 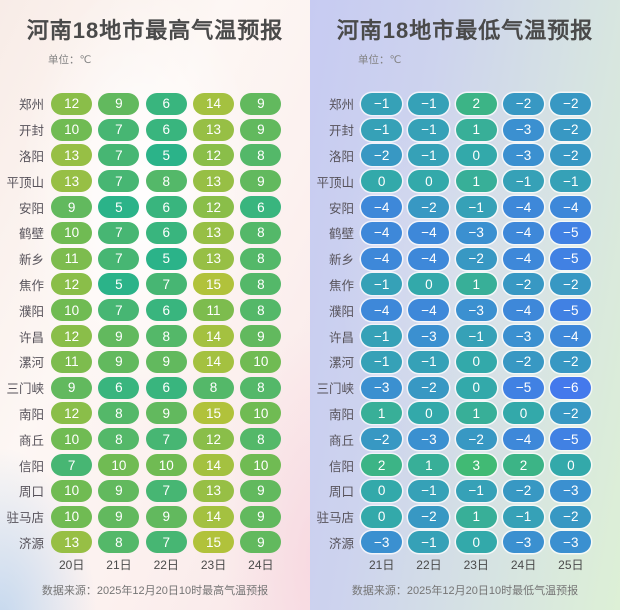 I want to click on city-label: 焦作, so click(x=31, y=285).